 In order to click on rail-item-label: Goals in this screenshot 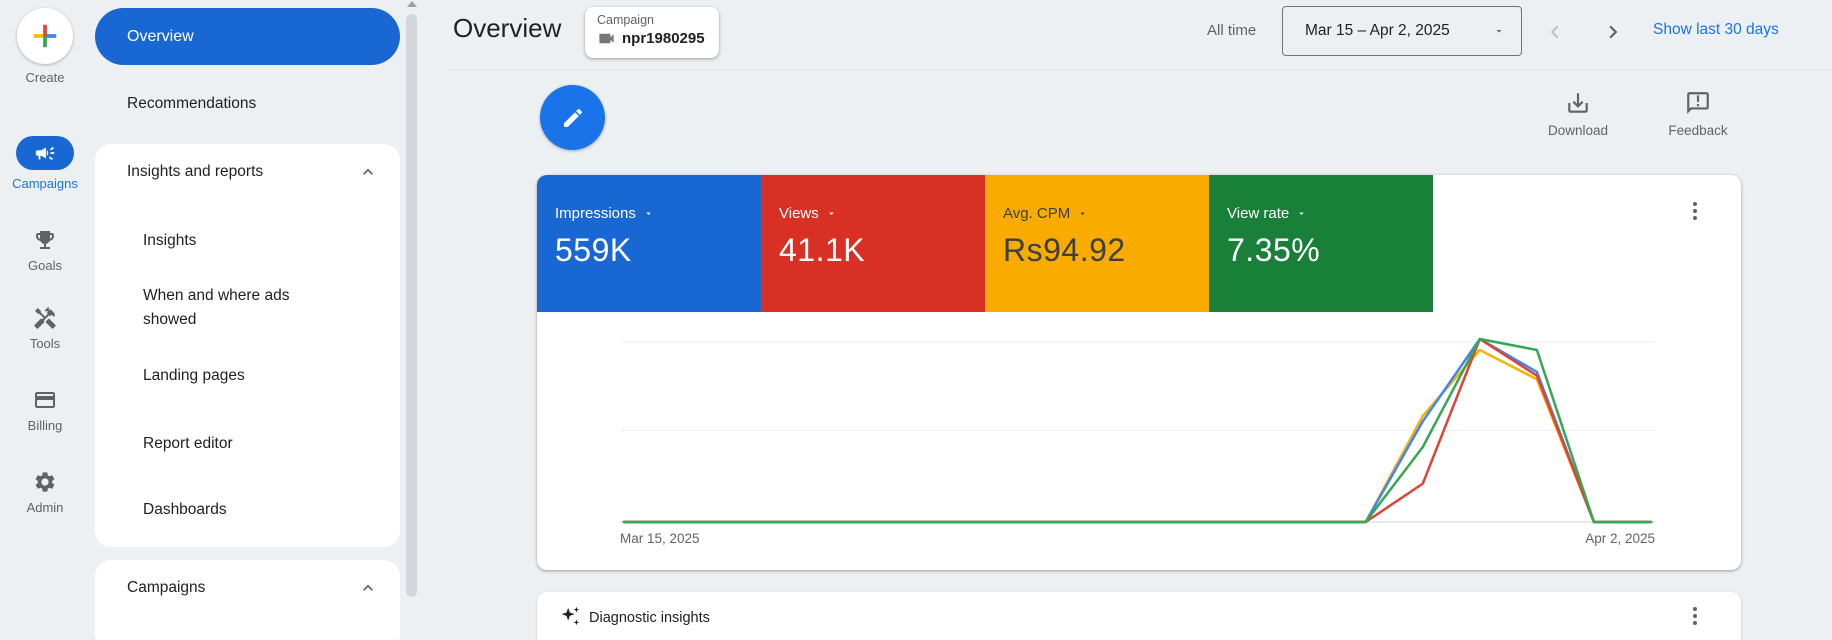, I will do `click(45, 265)`.